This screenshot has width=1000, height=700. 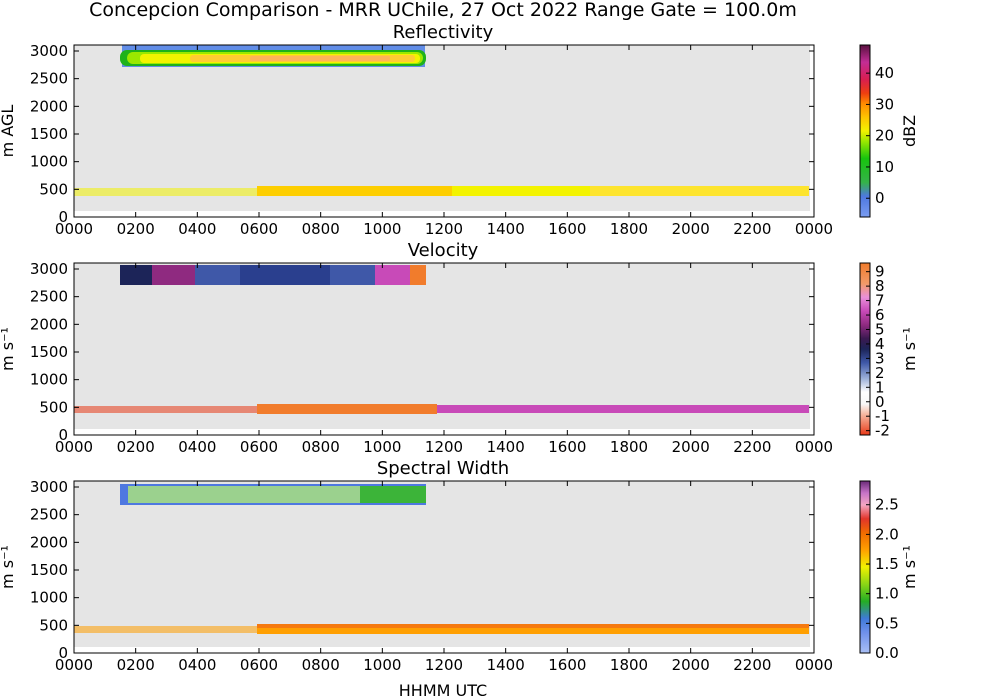 I want to click on colorbar-spectral-width: m s⁻¹ 0.0 0.5 1.0 1.5 2.0 2.5, so click(x=889, y=571).